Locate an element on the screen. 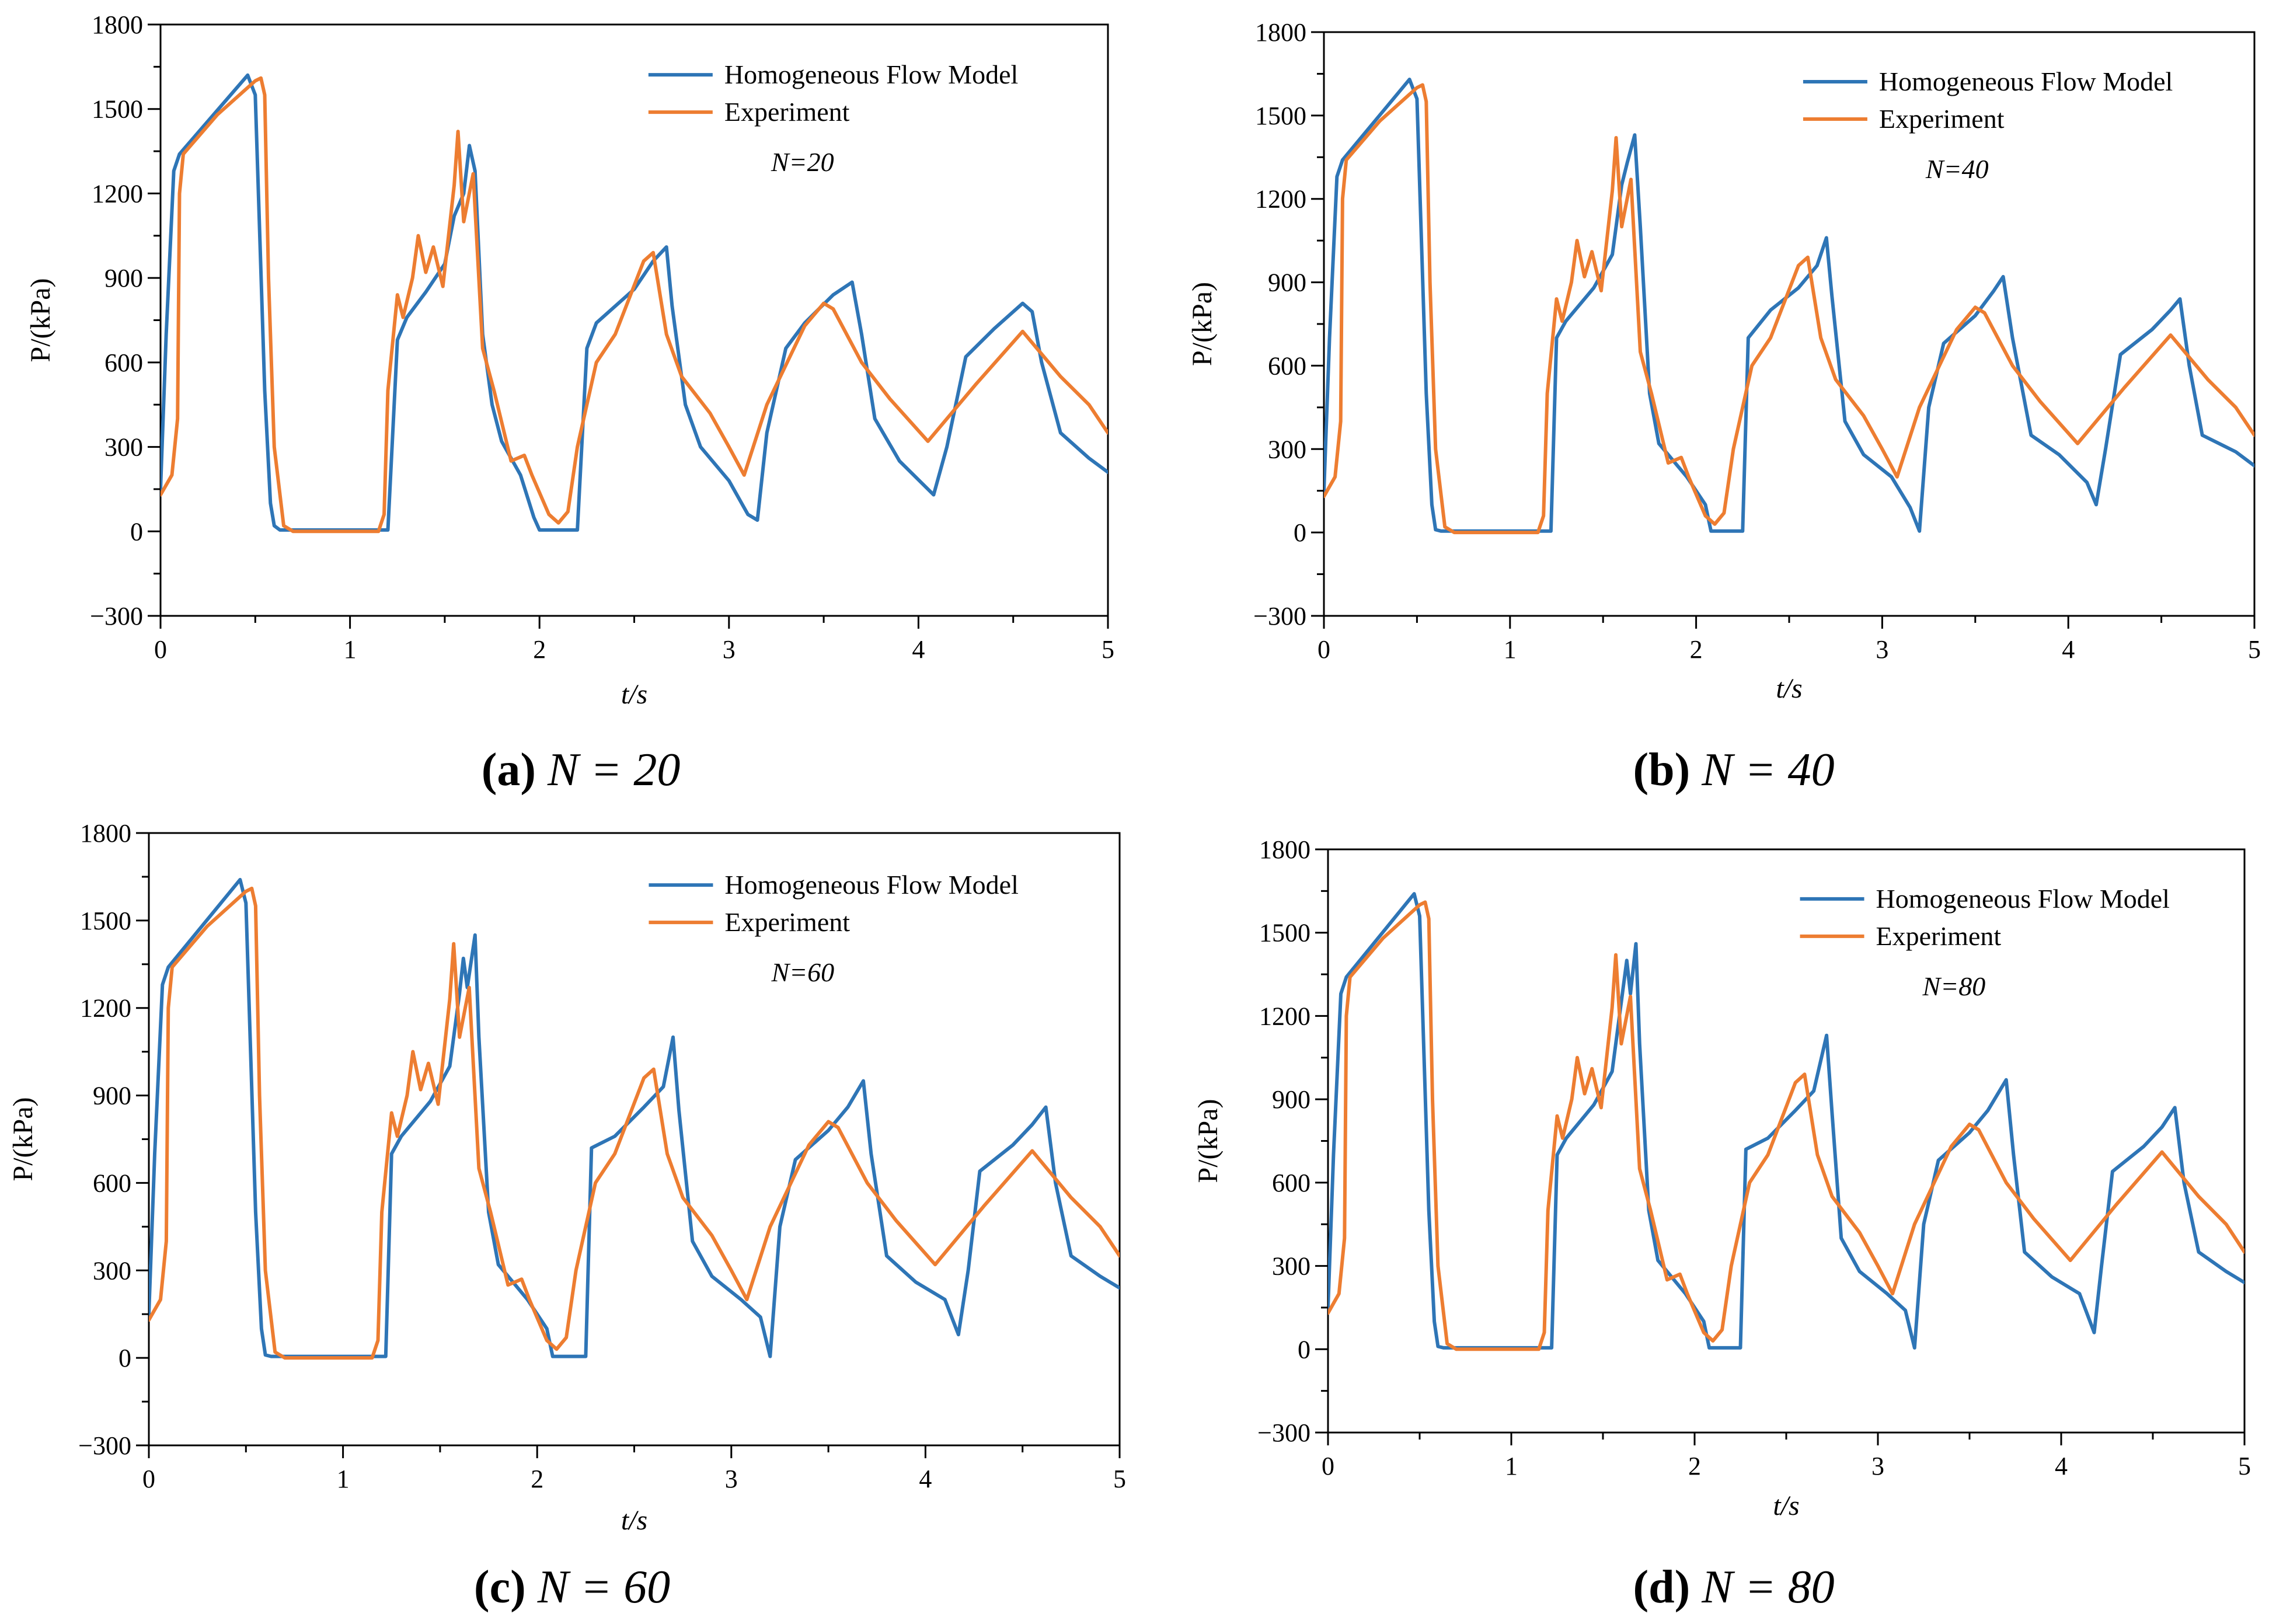 The width and height of the screenshot is (2276, 1624). caption-letter: (a) is located at coordinates (509, 770).